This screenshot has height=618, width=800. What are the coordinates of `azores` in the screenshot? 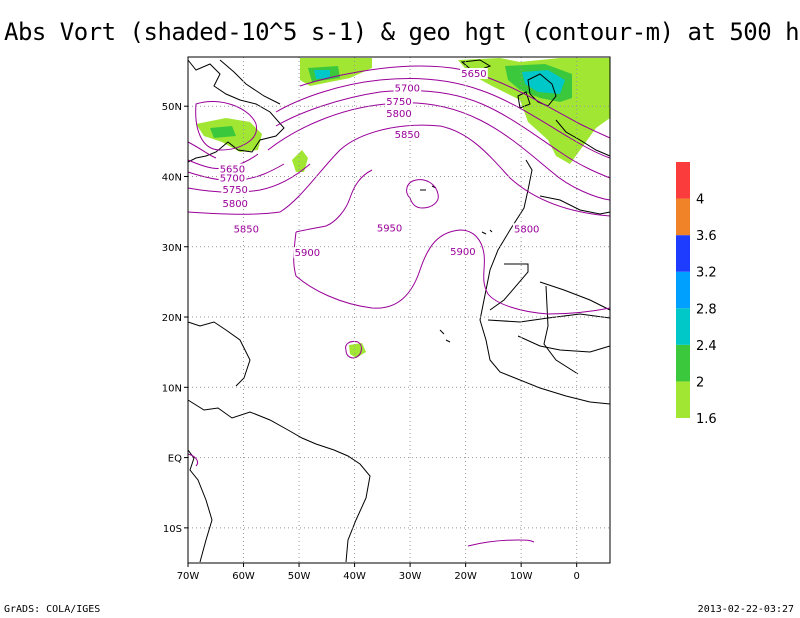 It's located at (428, 188).